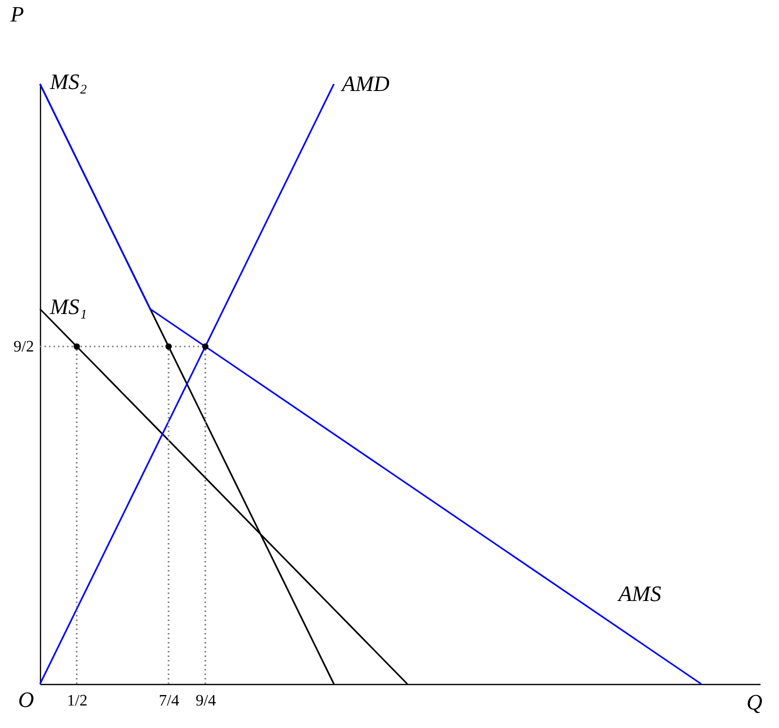 This screenshot has width=779, height=728. What do you see at coordinates (365, 83) in the screenshot?
I see `series-label: AMD` at bounding box center [365, 83].